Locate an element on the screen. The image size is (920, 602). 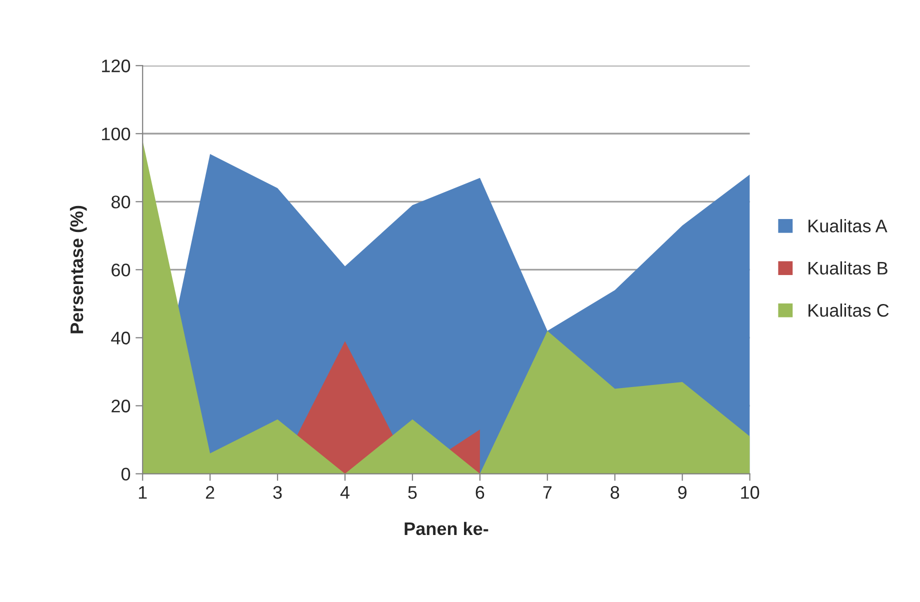
x-axis-title: Panen ke- is located at coordinates (446, 529).